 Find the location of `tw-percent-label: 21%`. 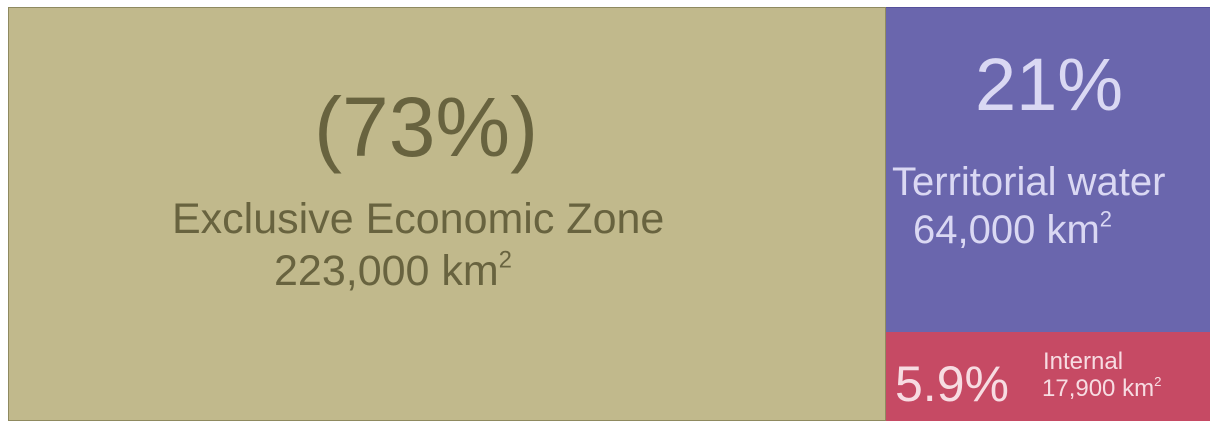

tw-percent-label: 21% is located at coordinates (1049, 84).